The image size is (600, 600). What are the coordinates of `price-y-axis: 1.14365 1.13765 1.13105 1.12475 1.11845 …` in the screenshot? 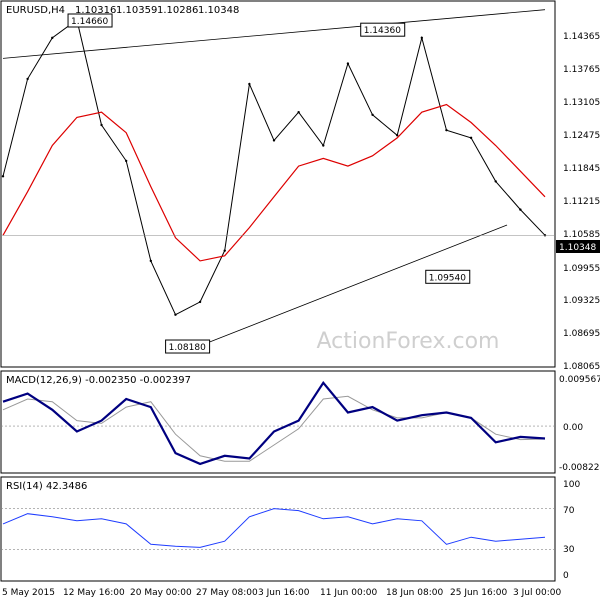 It's located at (581, 202).